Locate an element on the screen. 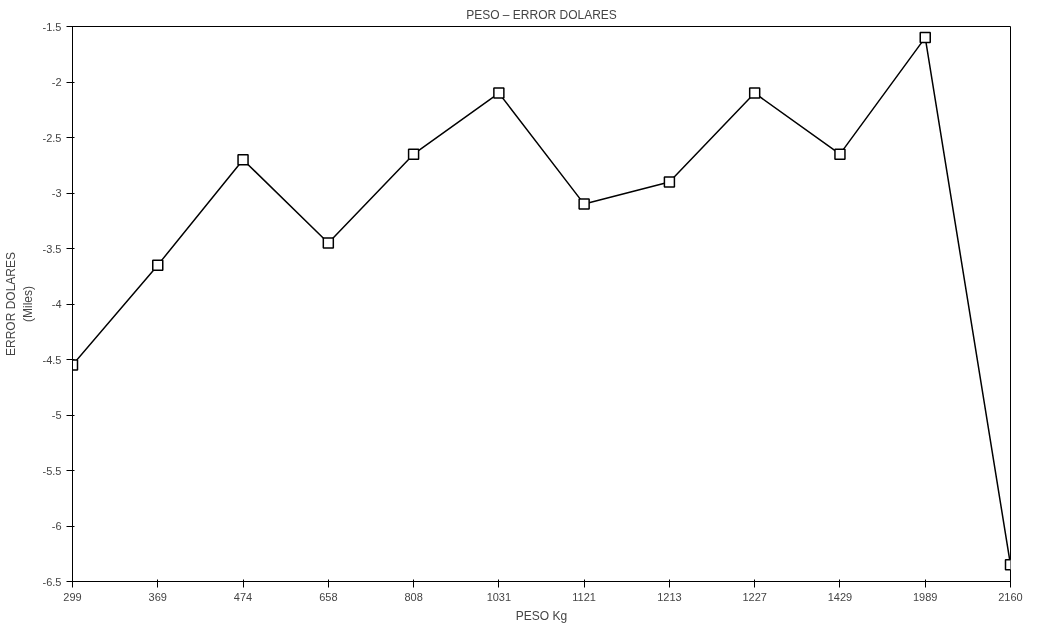 The height and width of the screenshot is (633, 1050). x-tick-label: 474 is located at coordinates (243, 596).